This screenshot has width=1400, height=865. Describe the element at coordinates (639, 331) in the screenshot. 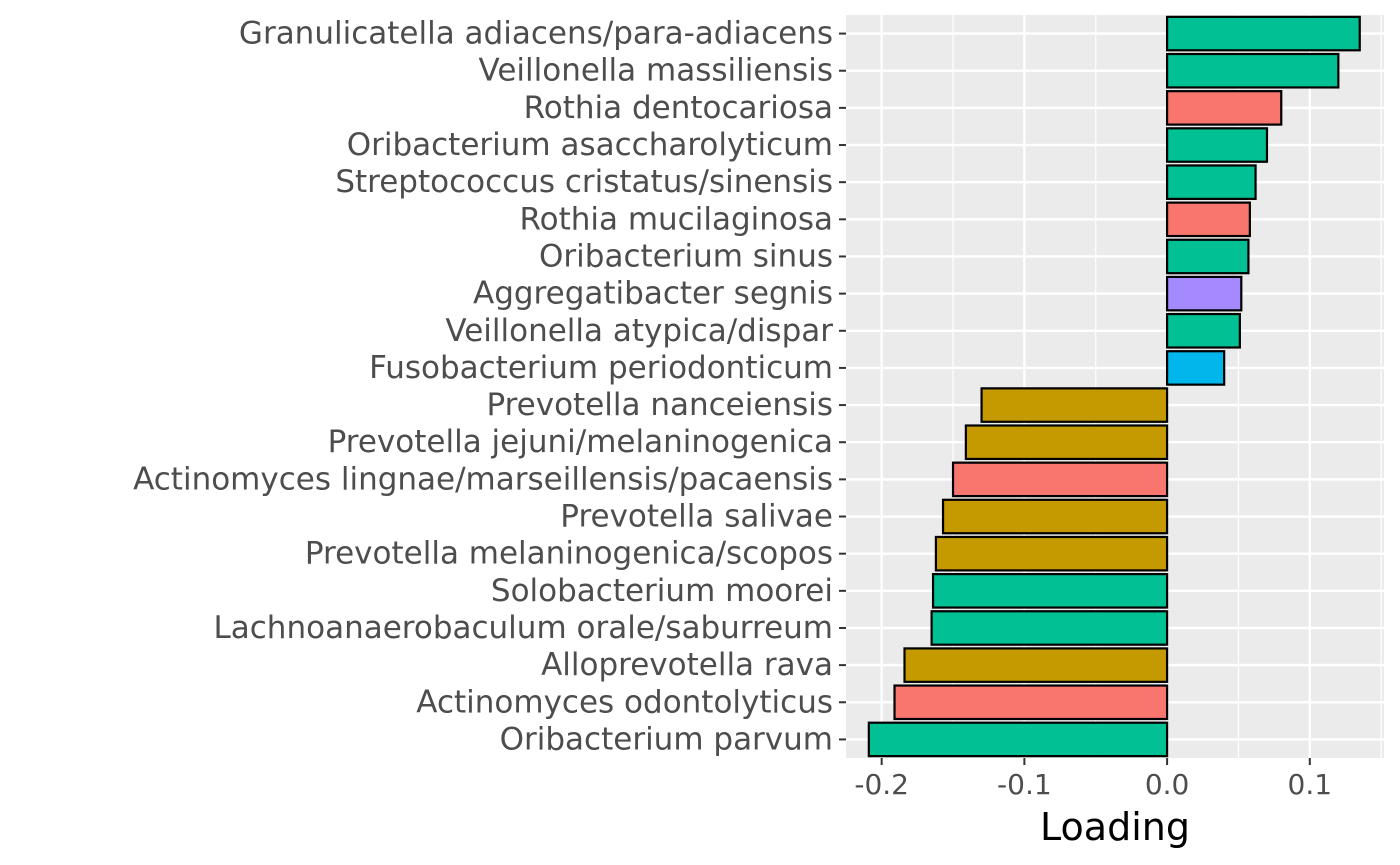

I see `y-tick-label: Veillonella atypica/dispar` at that location.